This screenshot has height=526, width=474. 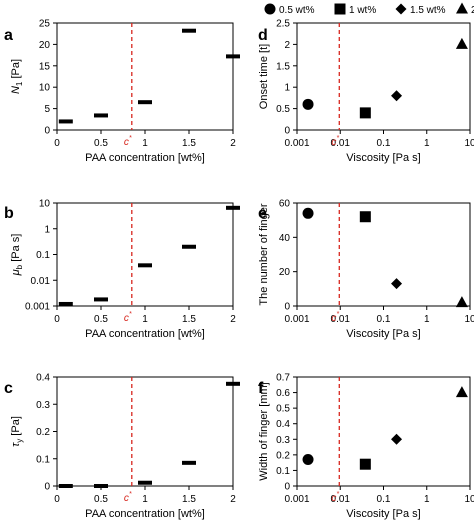 What do you see at coordinates (17, 431) in the screenshot?
I see `y-axis-label: τy [Pa]` at bounding box center [17, 431].